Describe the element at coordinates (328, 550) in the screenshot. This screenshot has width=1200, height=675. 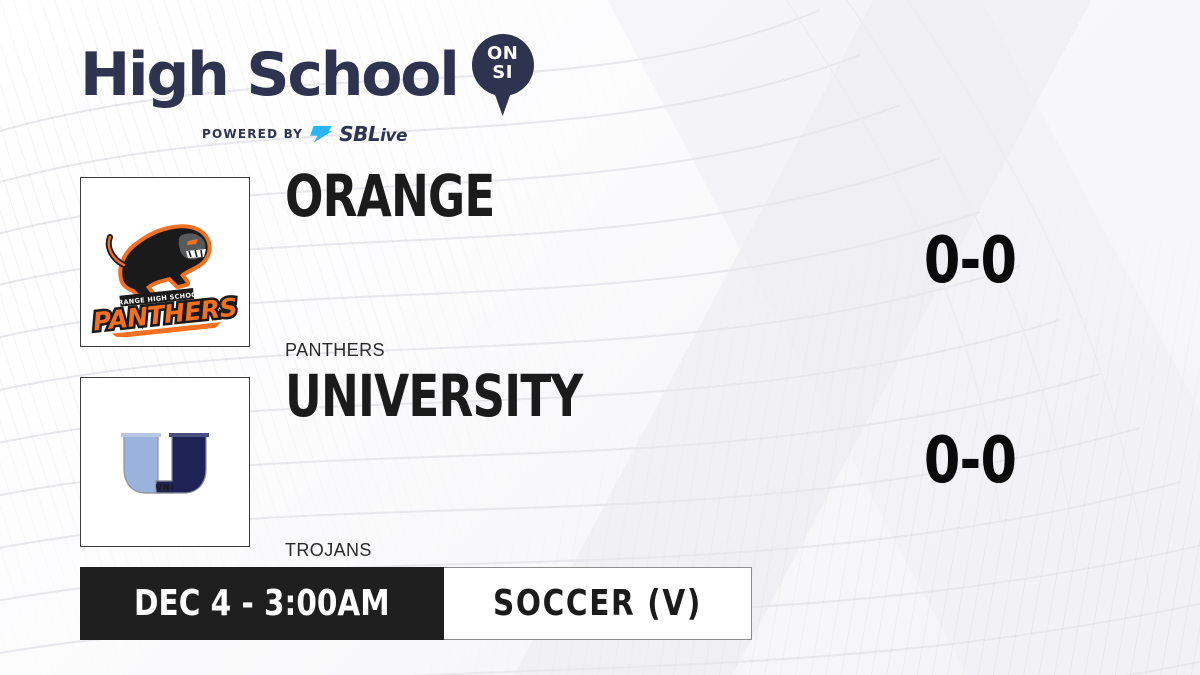
I see `team-mascot-home: TROJANS` at that location.